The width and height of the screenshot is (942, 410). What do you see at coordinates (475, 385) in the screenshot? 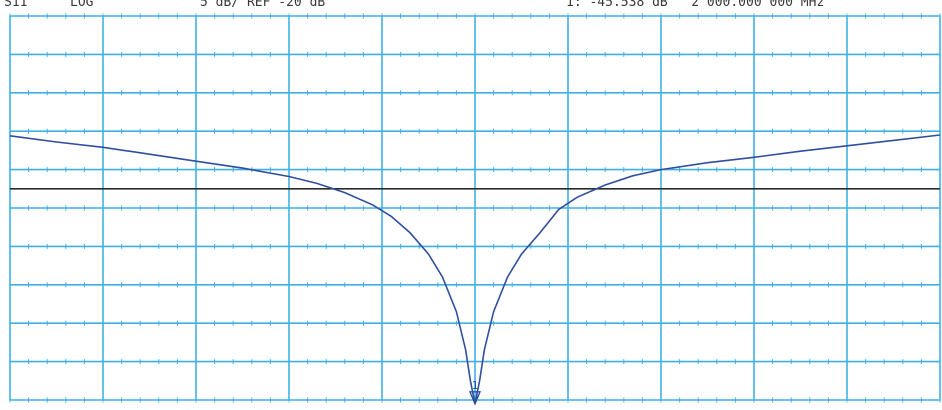
I see `marker-number: 1` at bounding box center [475, 385].